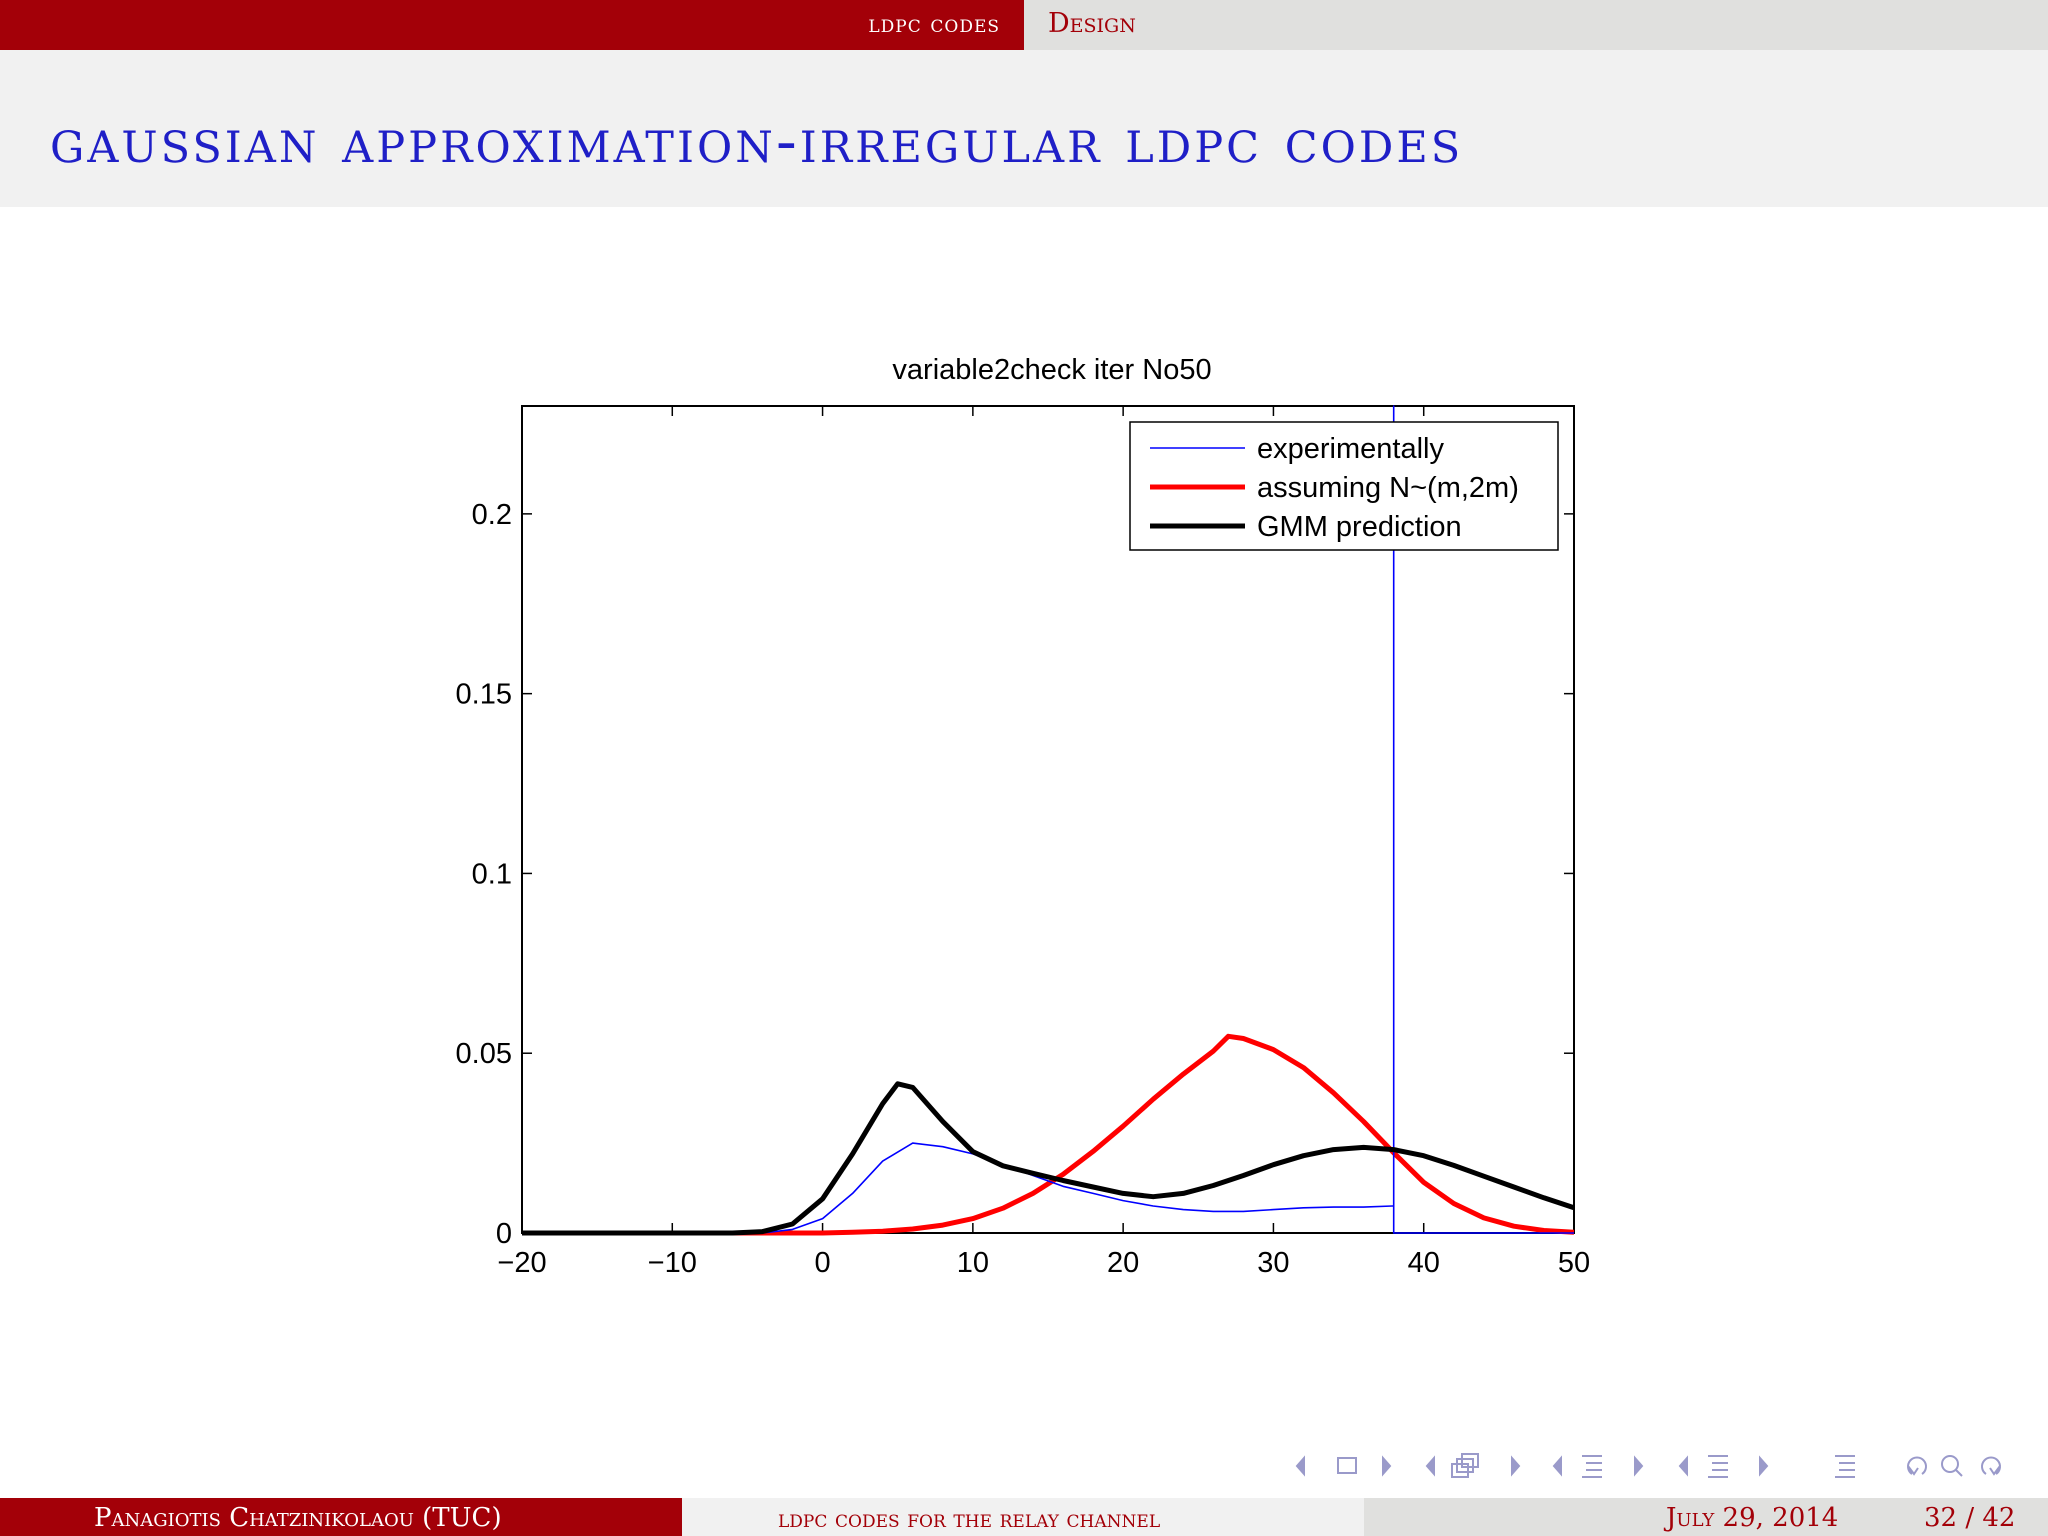 Image resolution: width=2048 pixels, height=1536 pixels. I want to click on section-icon, so click(1592, 1466).